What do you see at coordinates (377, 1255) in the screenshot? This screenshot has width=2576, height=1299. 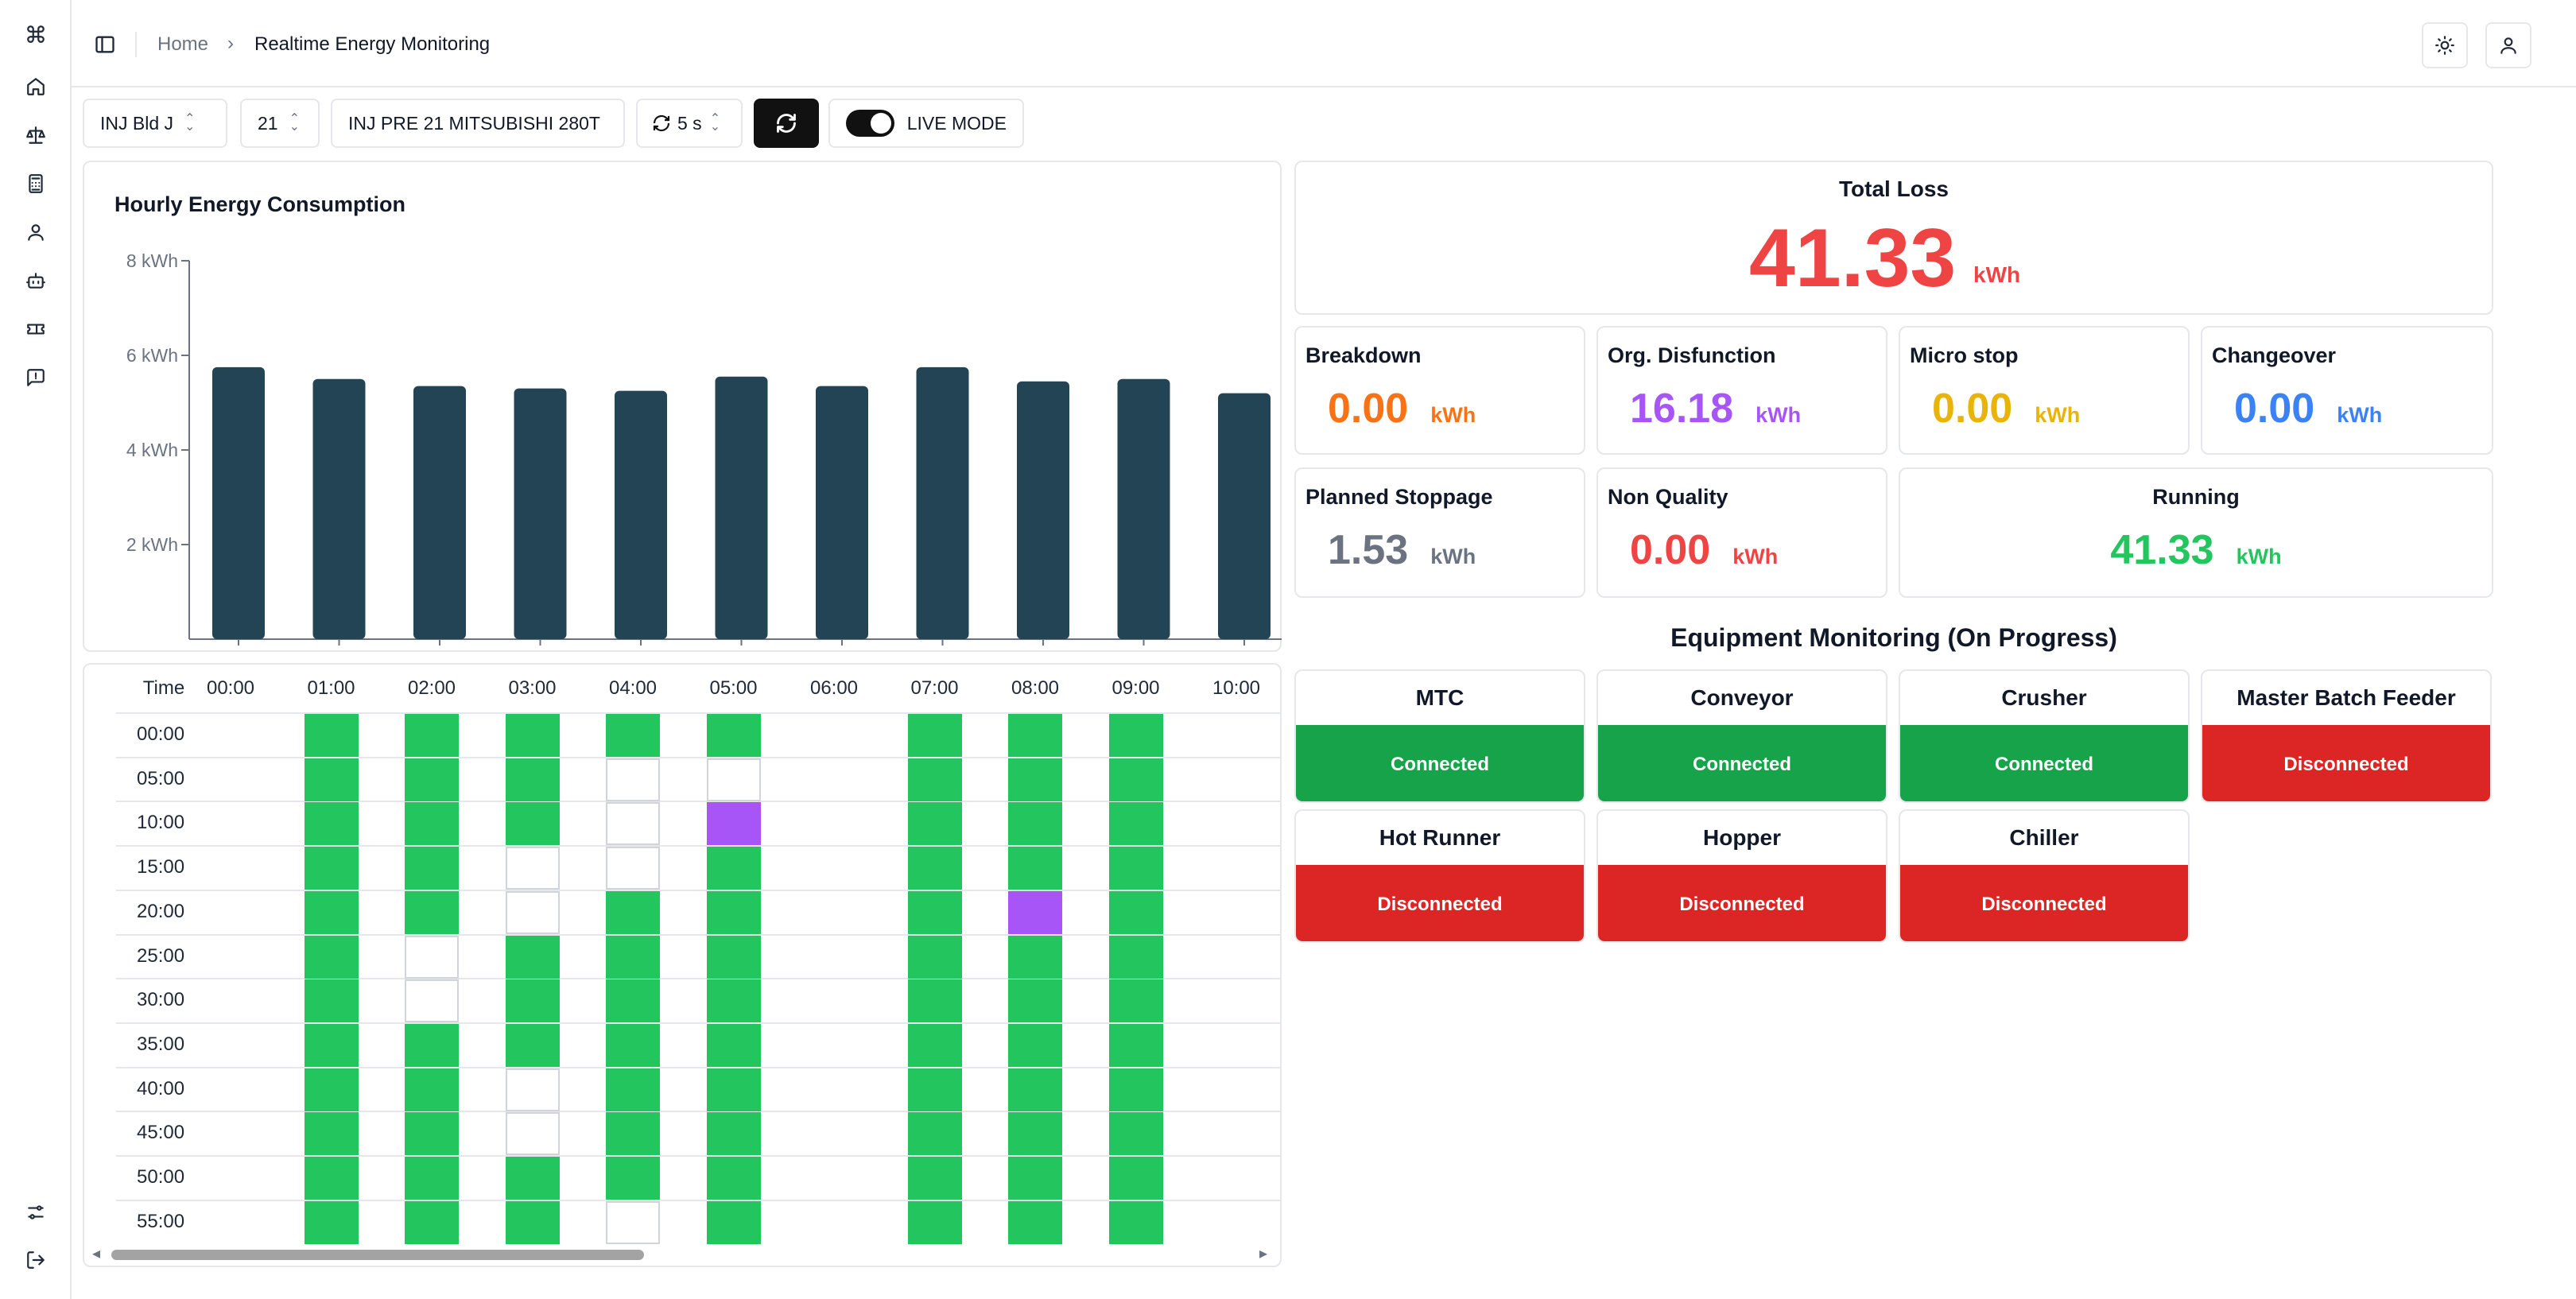 I see `scrollbar-thumb` at bounding box center [377, 1255].